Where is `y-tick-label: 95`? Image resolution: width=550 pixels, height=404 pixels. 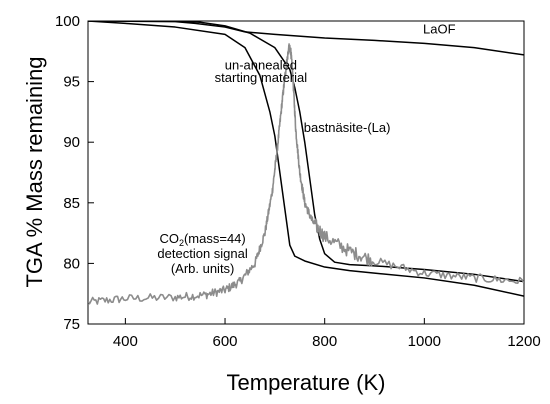 y-tick-label: 95 is located at coordinates (71, 82).